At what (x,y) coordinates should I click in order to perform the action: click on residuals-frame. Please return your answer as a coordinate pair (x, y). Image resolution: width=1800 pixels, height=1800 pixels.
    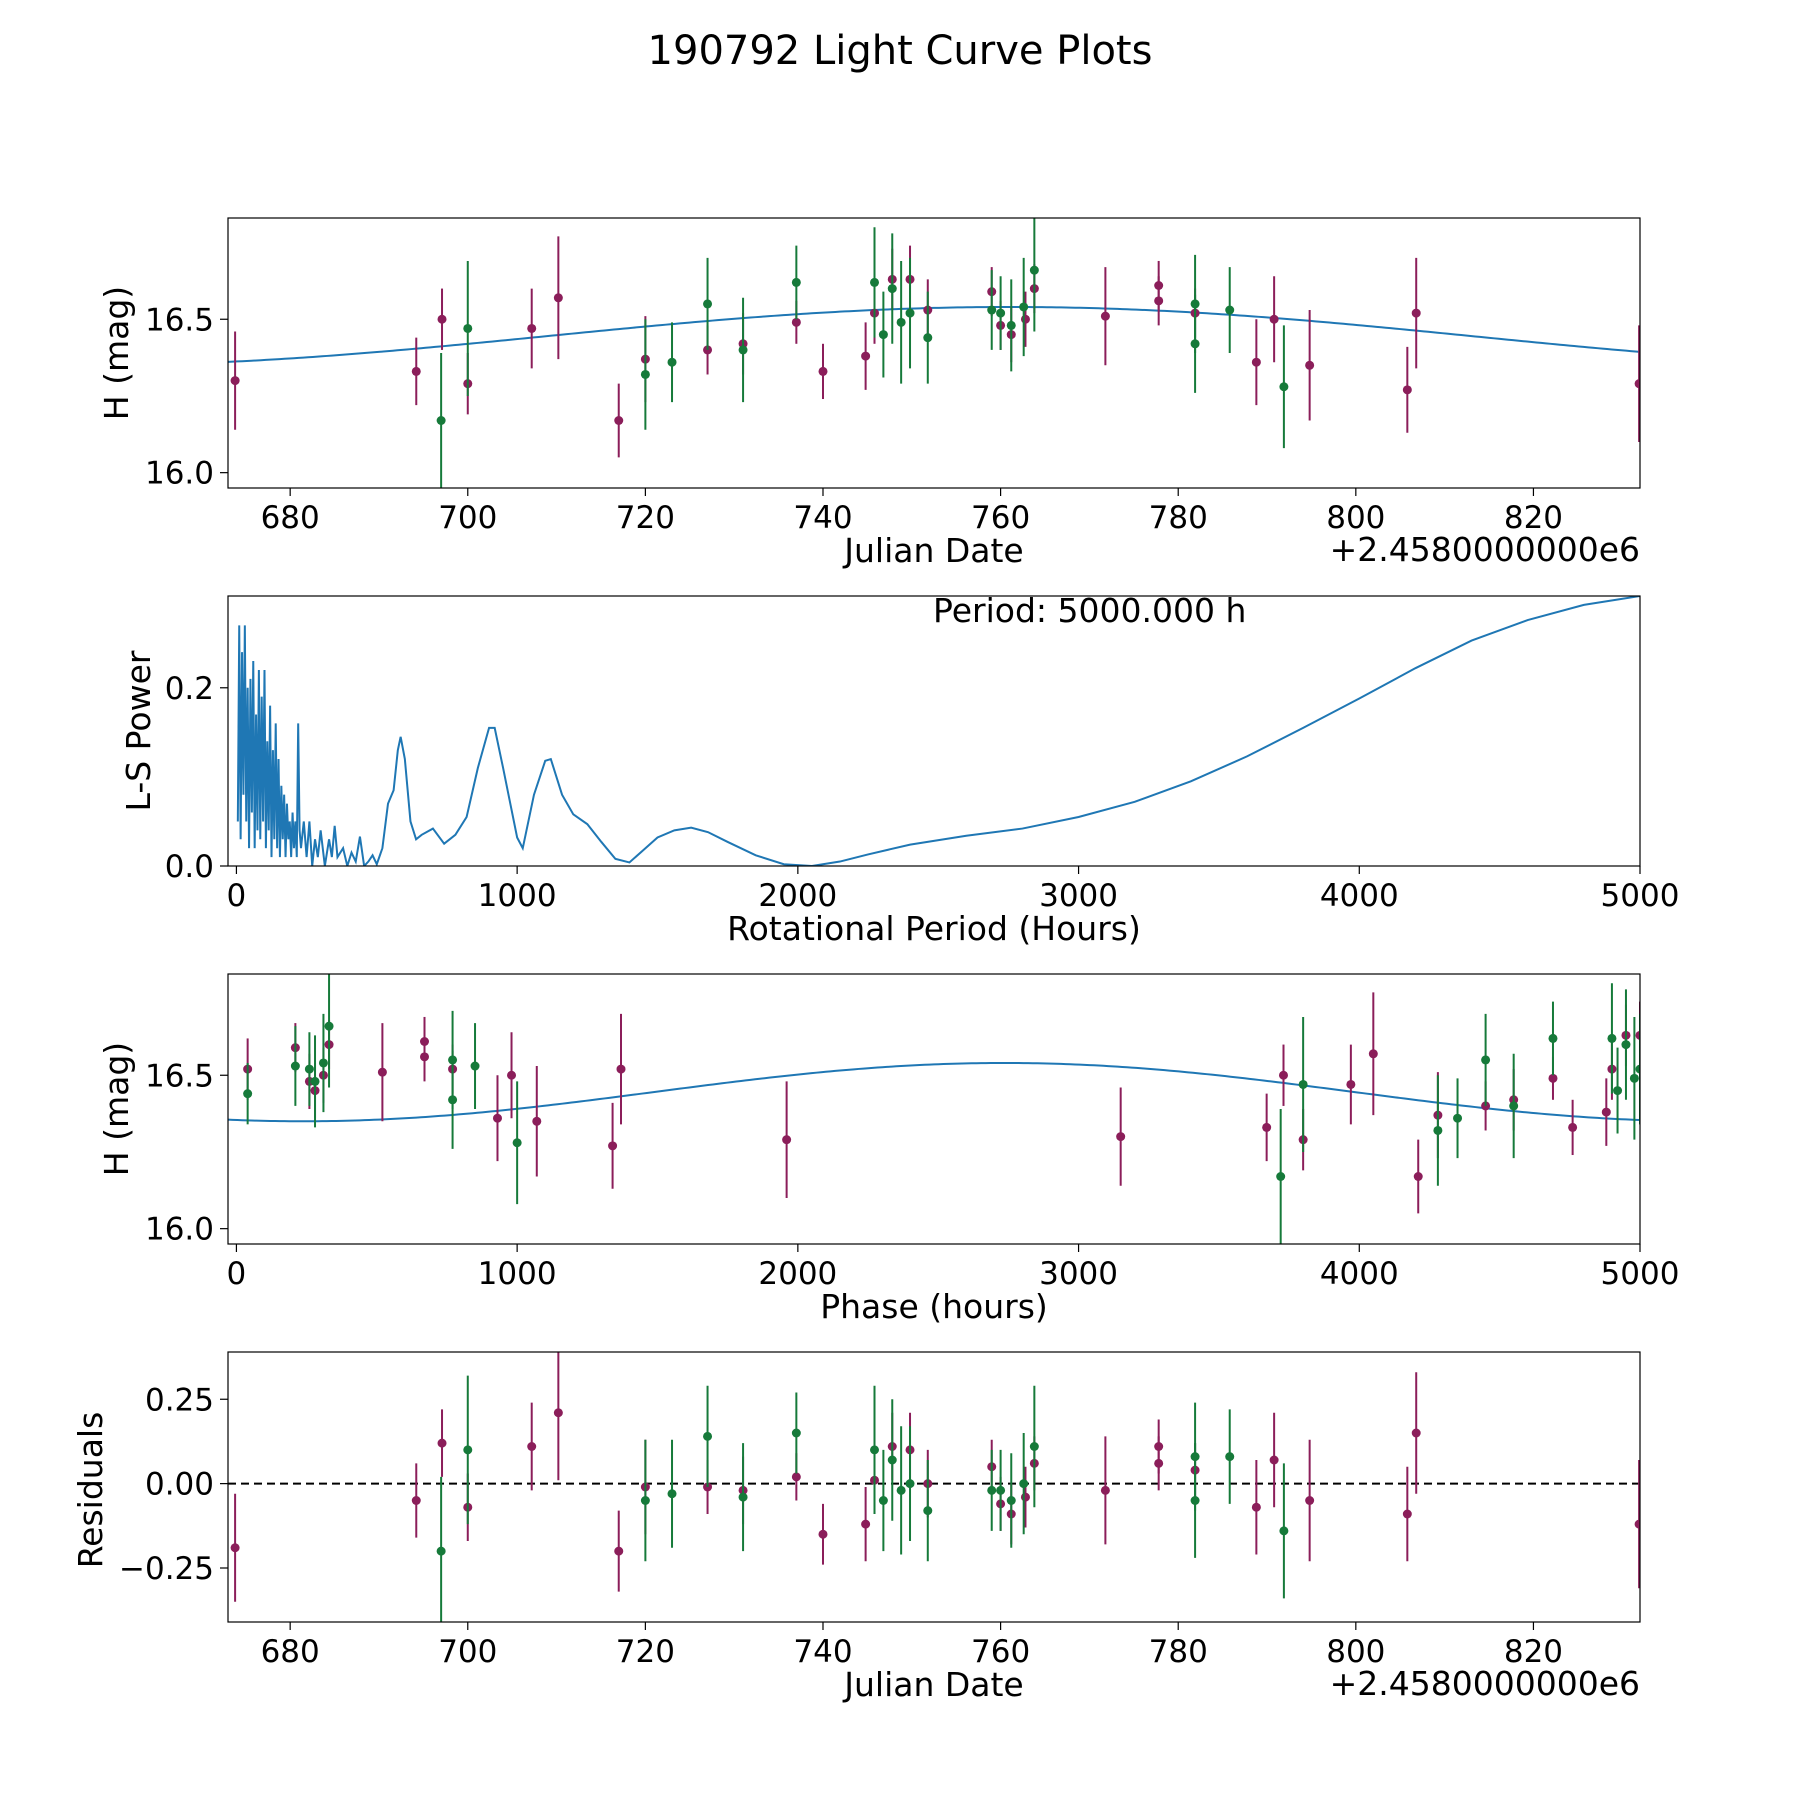
    Looking at the image, I should click on (934, 1487).